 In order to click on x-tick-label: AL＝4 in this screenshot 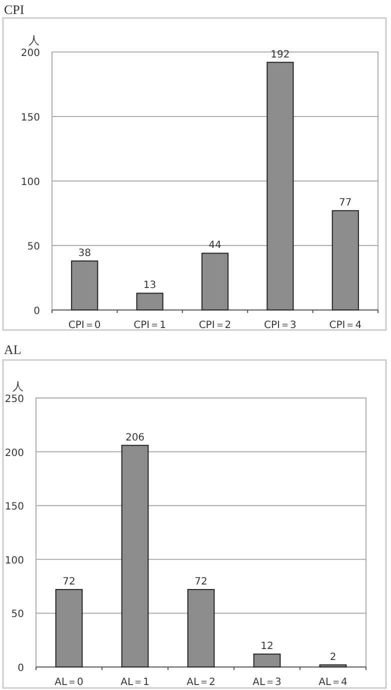, I will do `click(333, 682)`.